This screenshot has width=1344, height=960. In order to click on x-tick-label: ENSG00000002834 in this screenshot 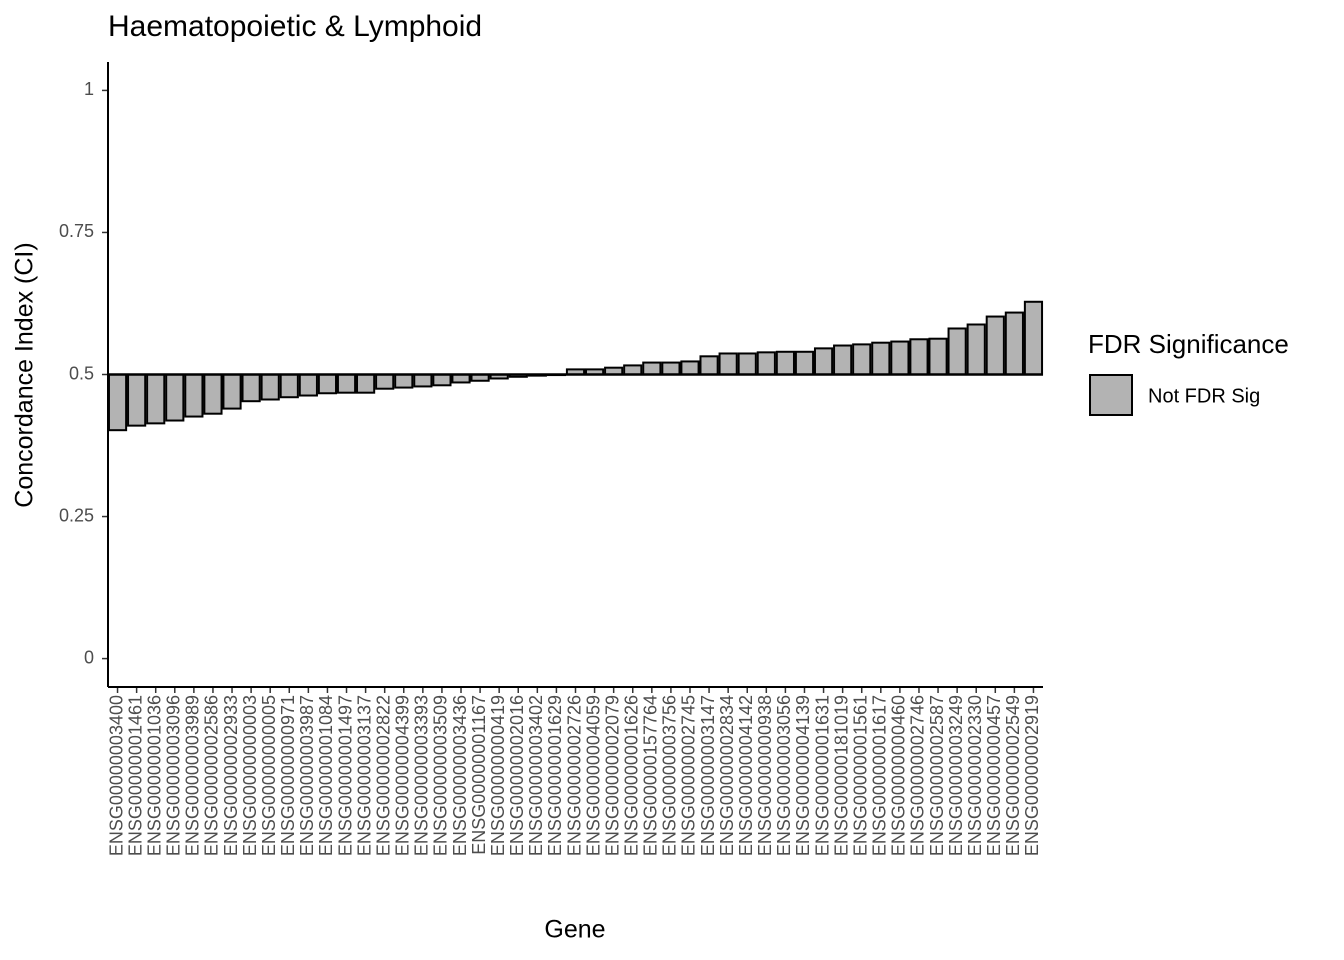, I will do `click(727, 775)`.